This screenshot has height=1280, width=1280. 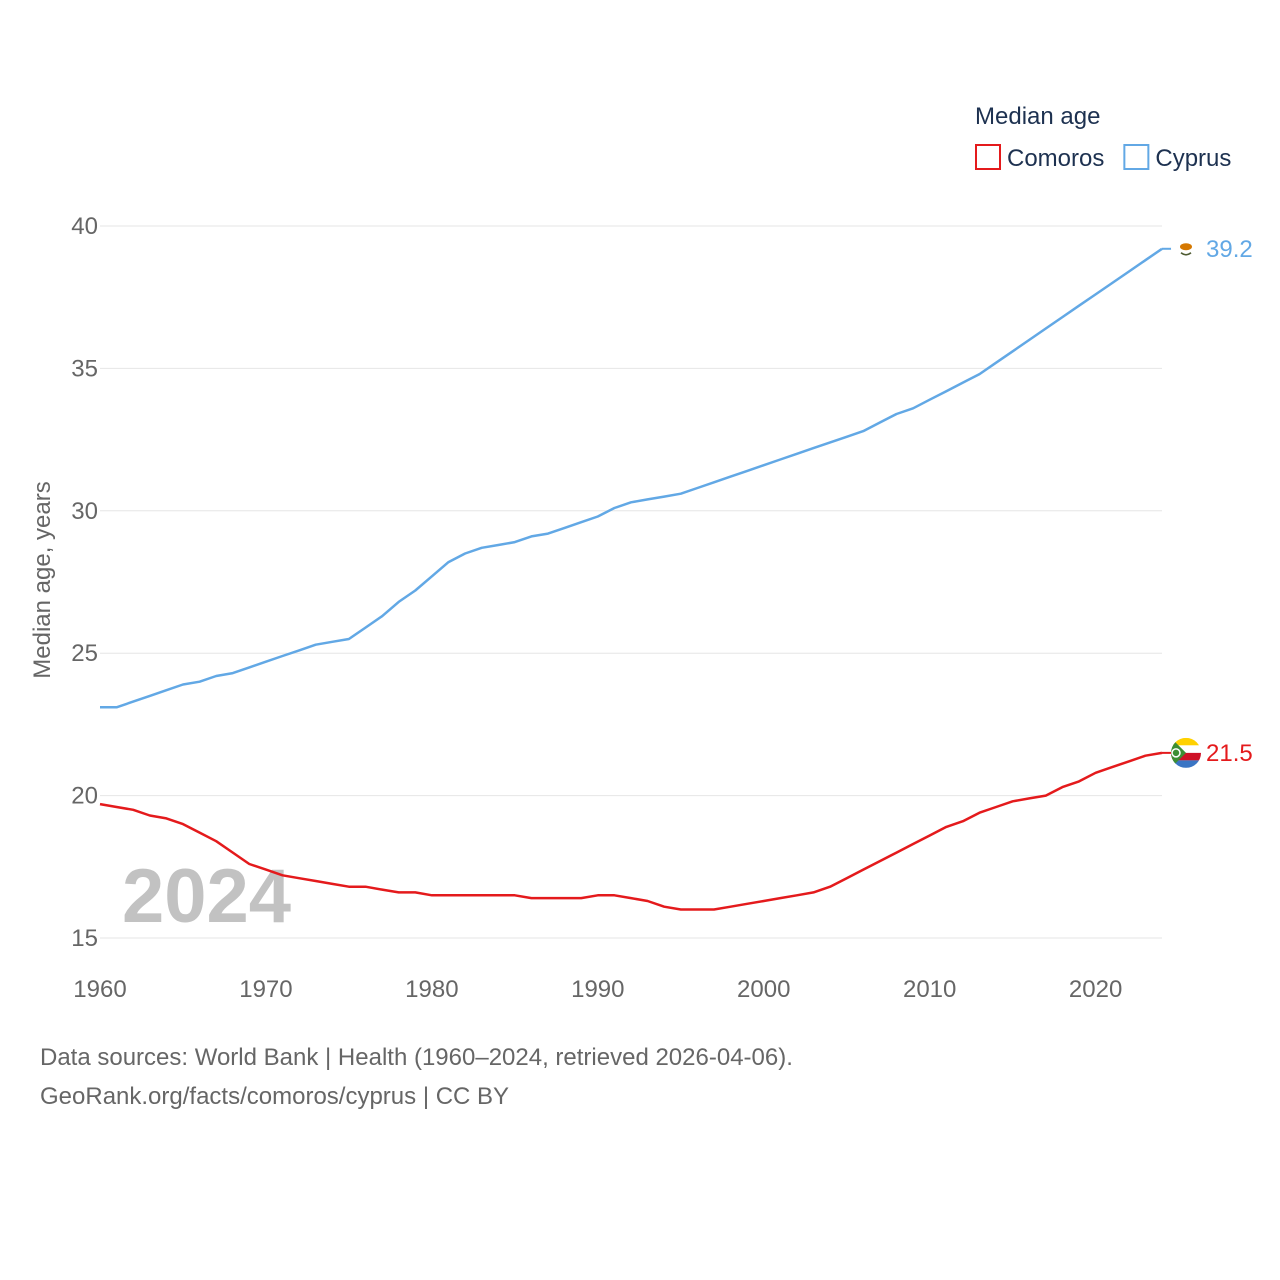 What do you see at coordinates (84, 938) in the screenshot?
I see `y-tick-label: 15` at bounding box center [84, 938].